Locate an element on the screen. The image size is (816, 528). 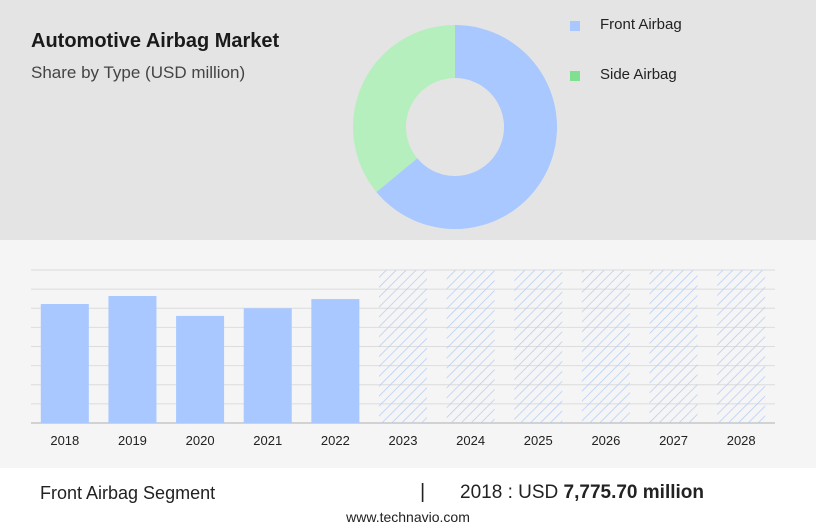
x-tick-label-2028: 2028 is located at coordinates (741, 440).